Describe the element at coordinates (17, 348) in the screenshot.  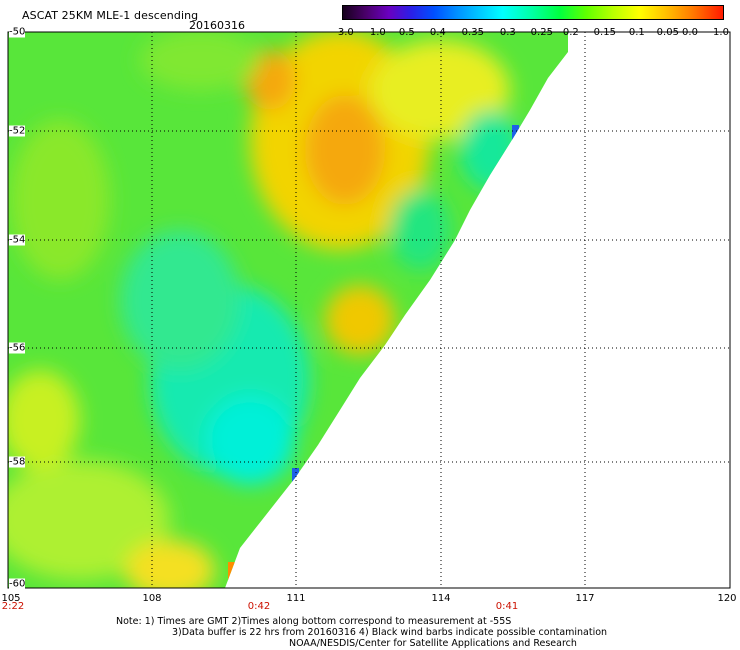
I see `latitude-label: -56` at that location.